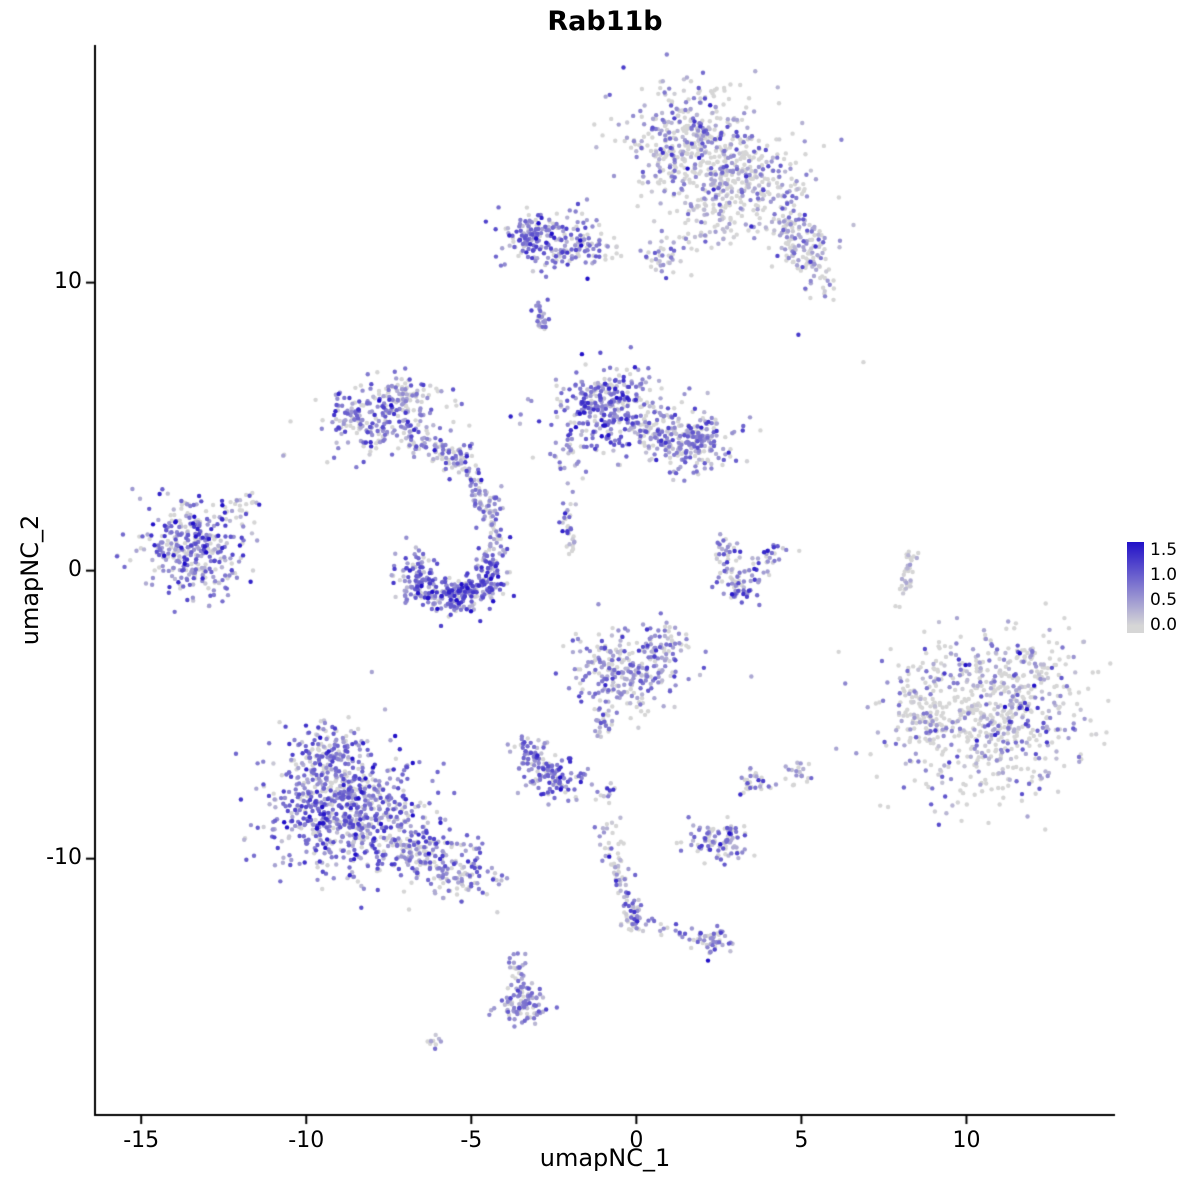  Describe the element at coordinates (605, 21) in the screenshot. I see `plot-title: Rab11b` at that location.